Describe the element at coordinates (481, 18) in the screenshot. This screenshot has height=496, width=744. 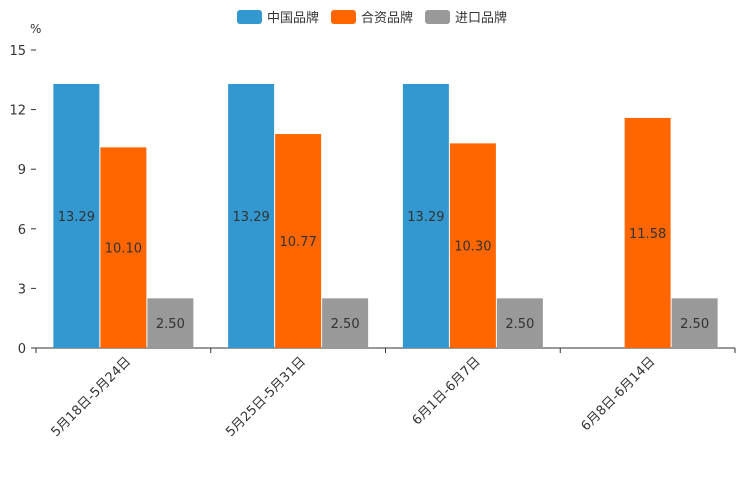
I see `legend-label-import-brand: 进口品牌` at that location.